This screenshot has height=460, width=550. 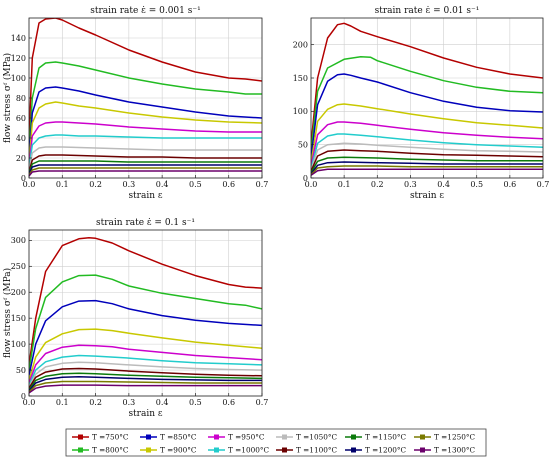 I want to click on legend-label: T =1000°C, so click(x=249, y=450).